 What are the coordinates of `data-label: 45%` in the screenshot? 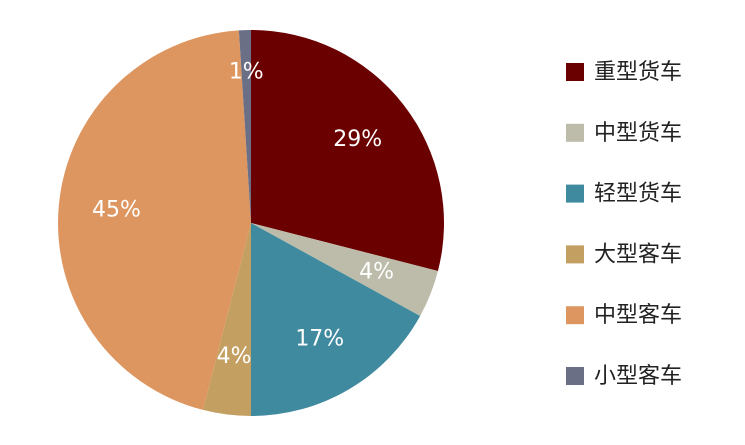 It's located at (116, 209).